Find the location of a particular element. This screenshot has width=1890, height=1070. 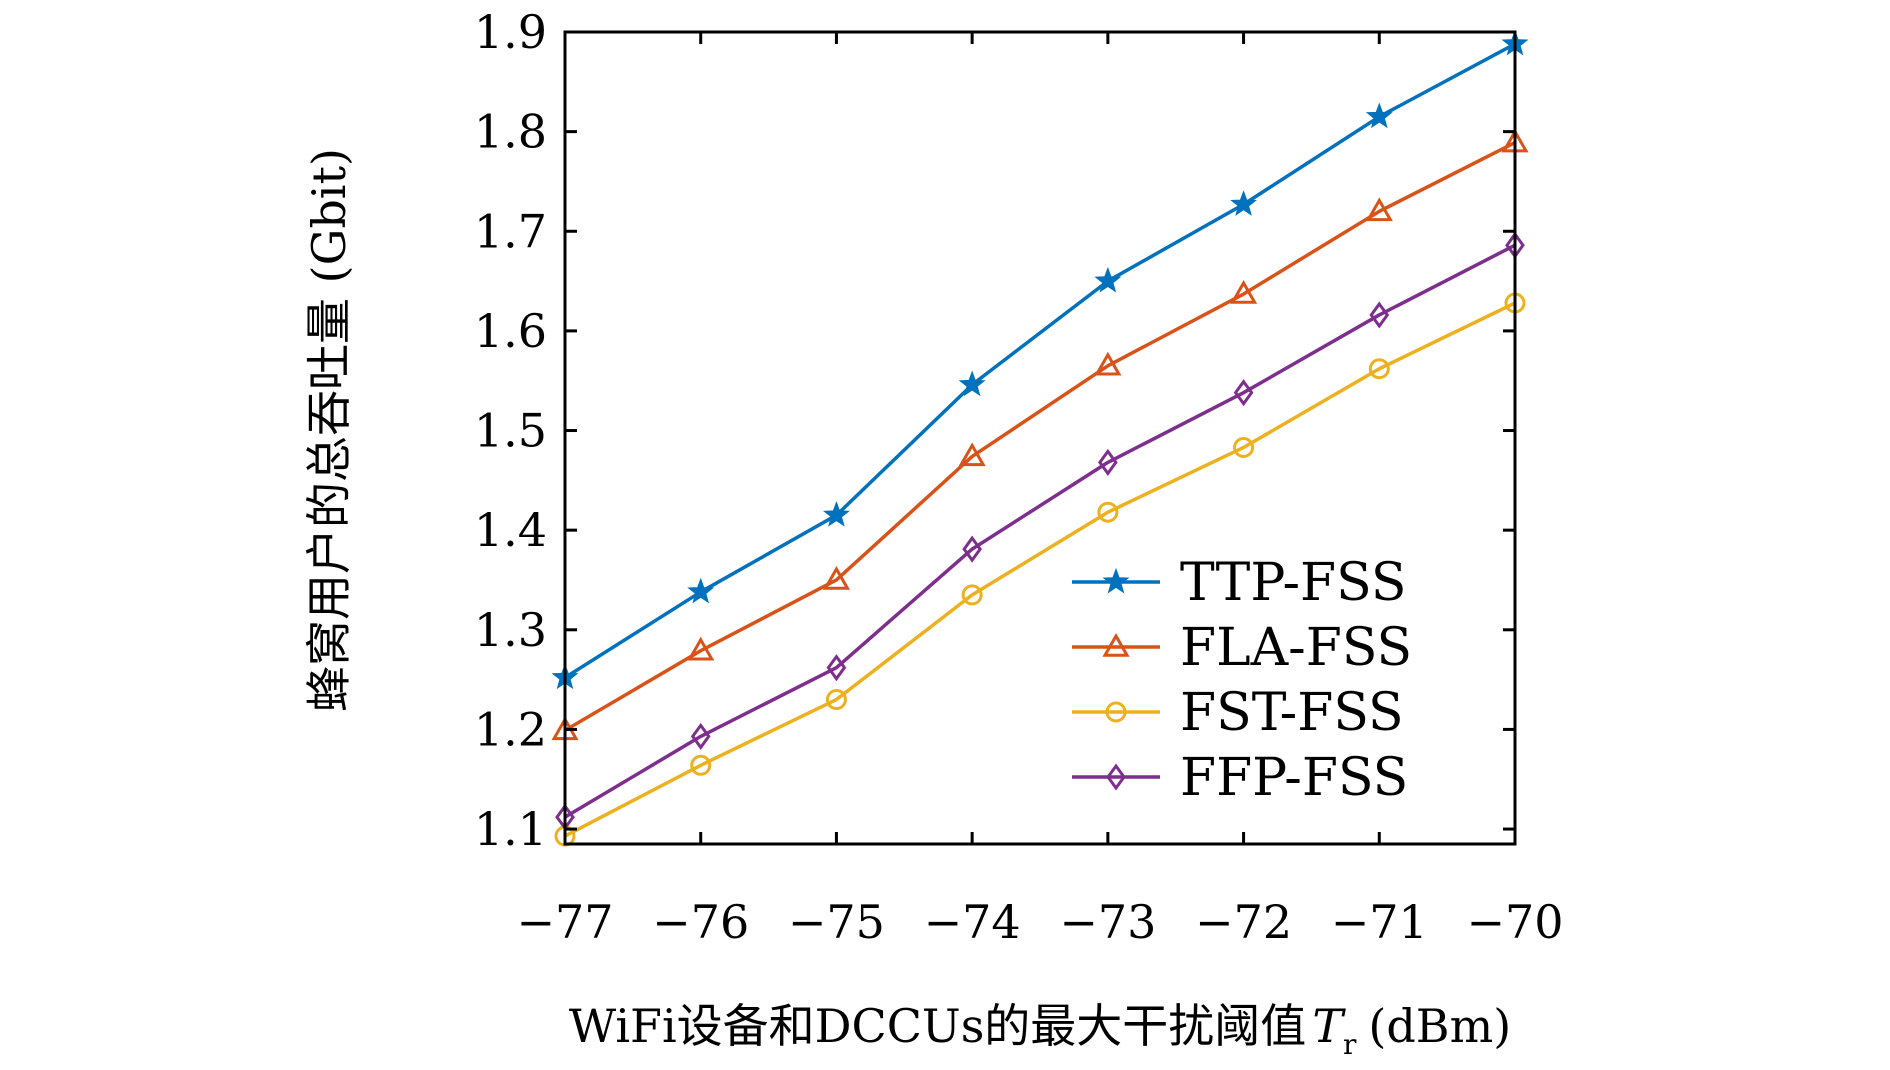

legend-entry-ffp-fss: FFP-FSS is located at coordinates (1240, 778).